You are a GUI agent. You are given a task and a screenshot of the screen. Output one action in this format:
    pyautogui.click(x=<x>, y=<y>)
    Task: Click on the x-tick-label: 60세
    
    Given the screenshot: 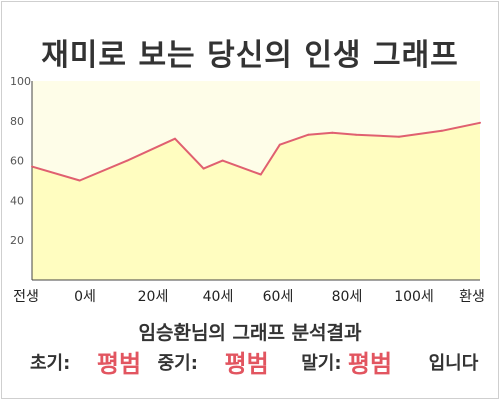 What is the action you would take?
    pyautogui.click(x=278, y=297)
    